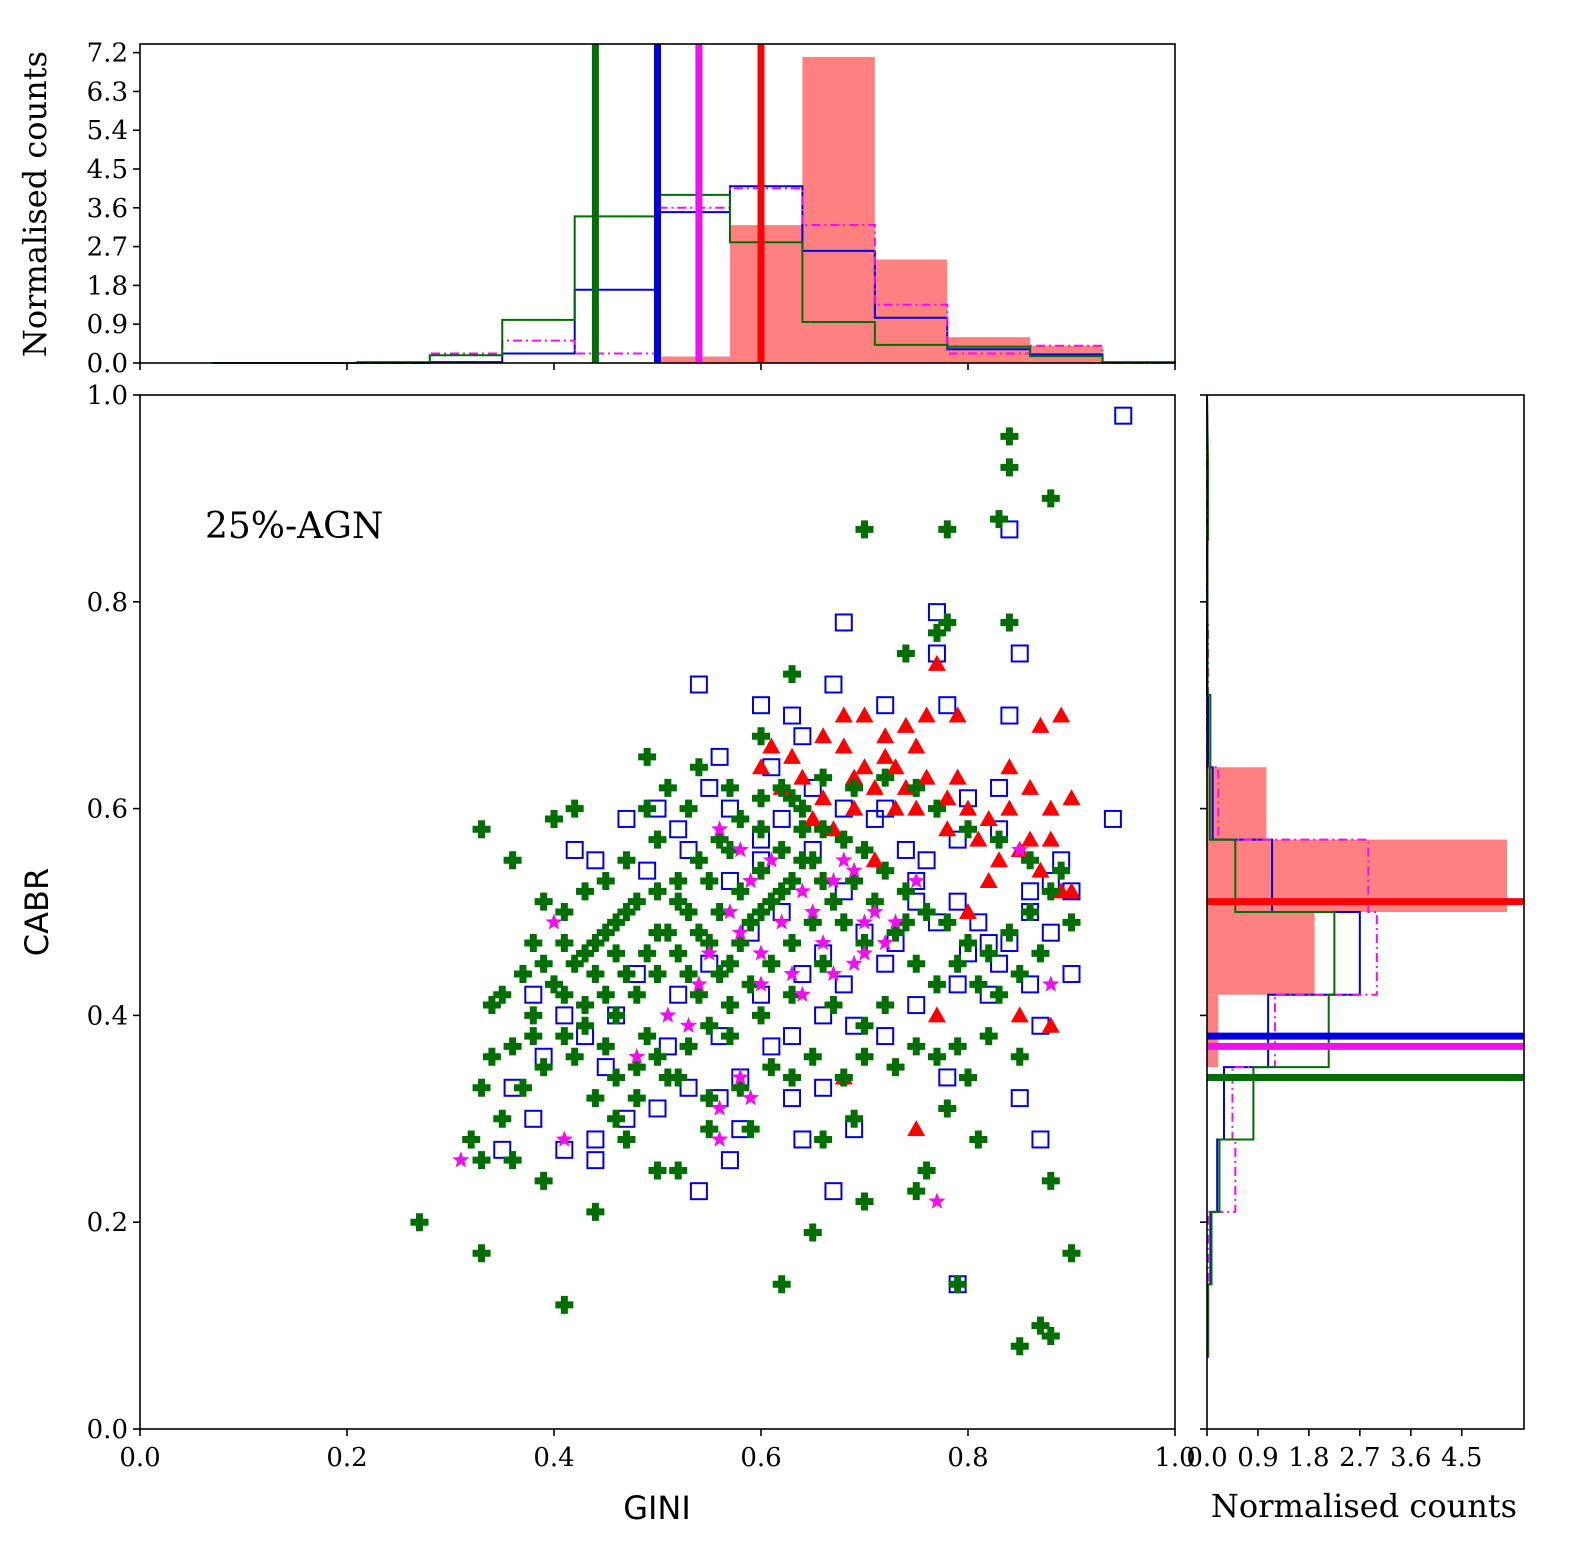  Describe the element at coordinates (107, 248) in the screenshot. I see `top-y-tick-label: 2.7` at that location.